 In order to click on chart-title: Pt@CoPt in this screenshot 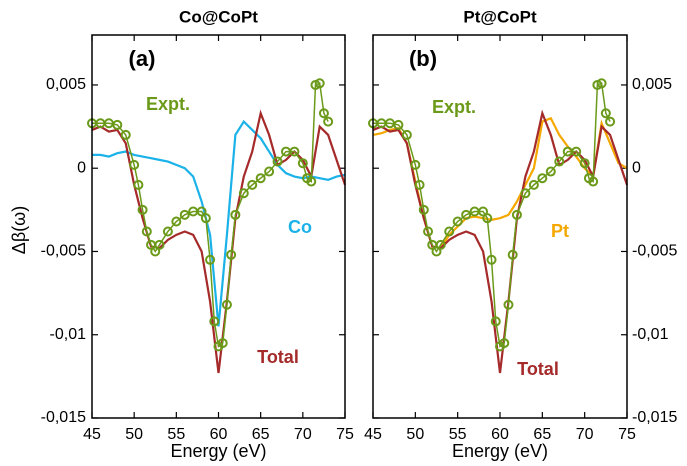, I will do `click(500, 16)`.